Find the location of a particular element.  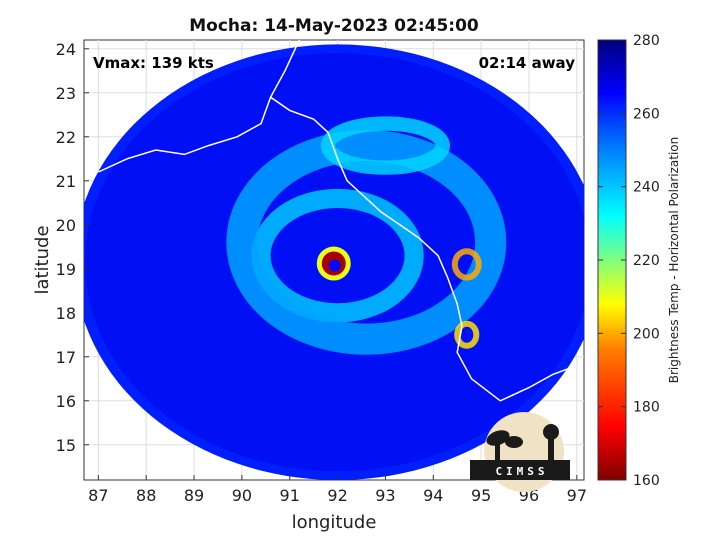

y-tick-label: 20 is located at coordinates (66, 225).